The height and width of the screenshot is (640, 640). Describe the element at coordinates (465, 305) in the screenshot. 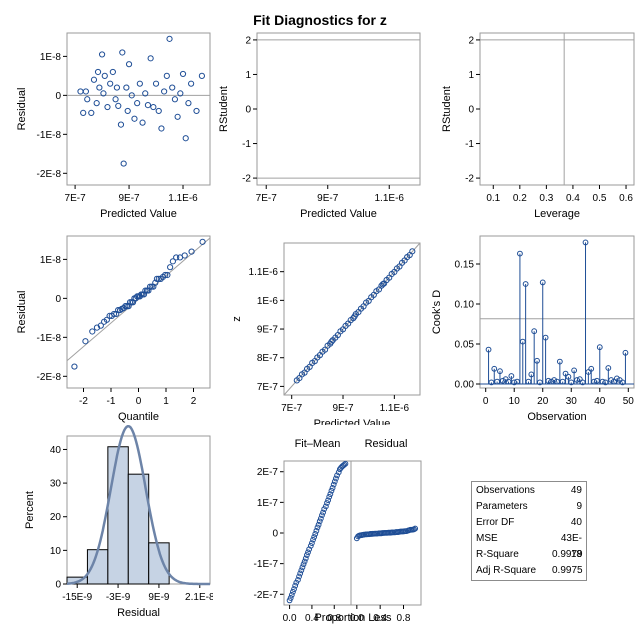

I see `y-tick-label: 0.10` at that location.